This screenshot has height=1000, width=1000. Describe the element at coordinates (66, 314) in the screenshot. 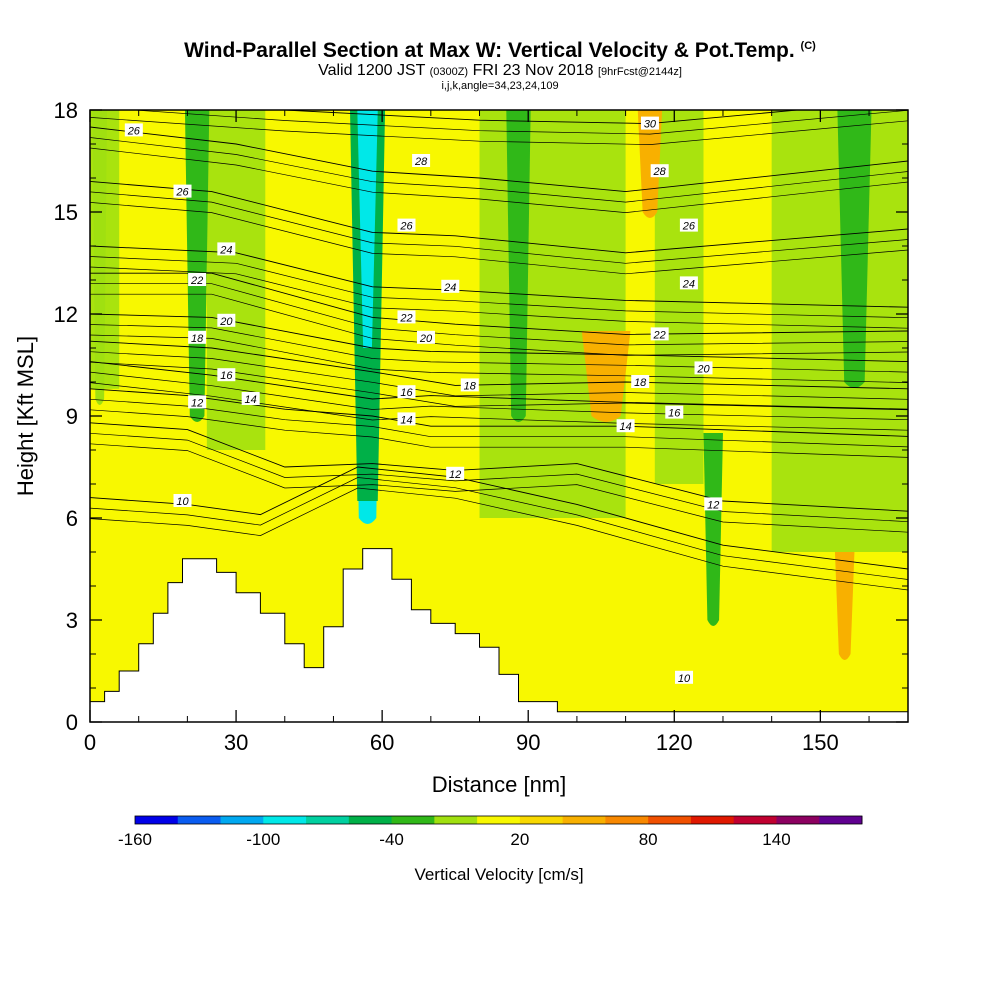

I see `y-tick-label: 12` at that location.